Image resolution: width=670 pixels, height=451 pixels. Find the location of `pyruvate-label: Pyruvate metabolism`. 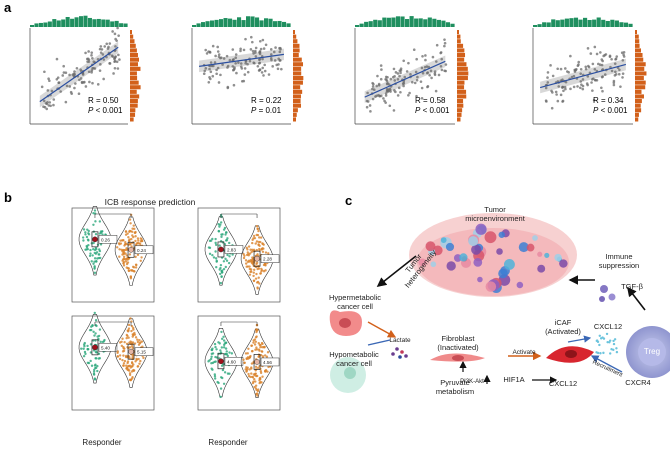

pyruvate-label: Pyruvate metabolism is located at coordinates (455, 387).